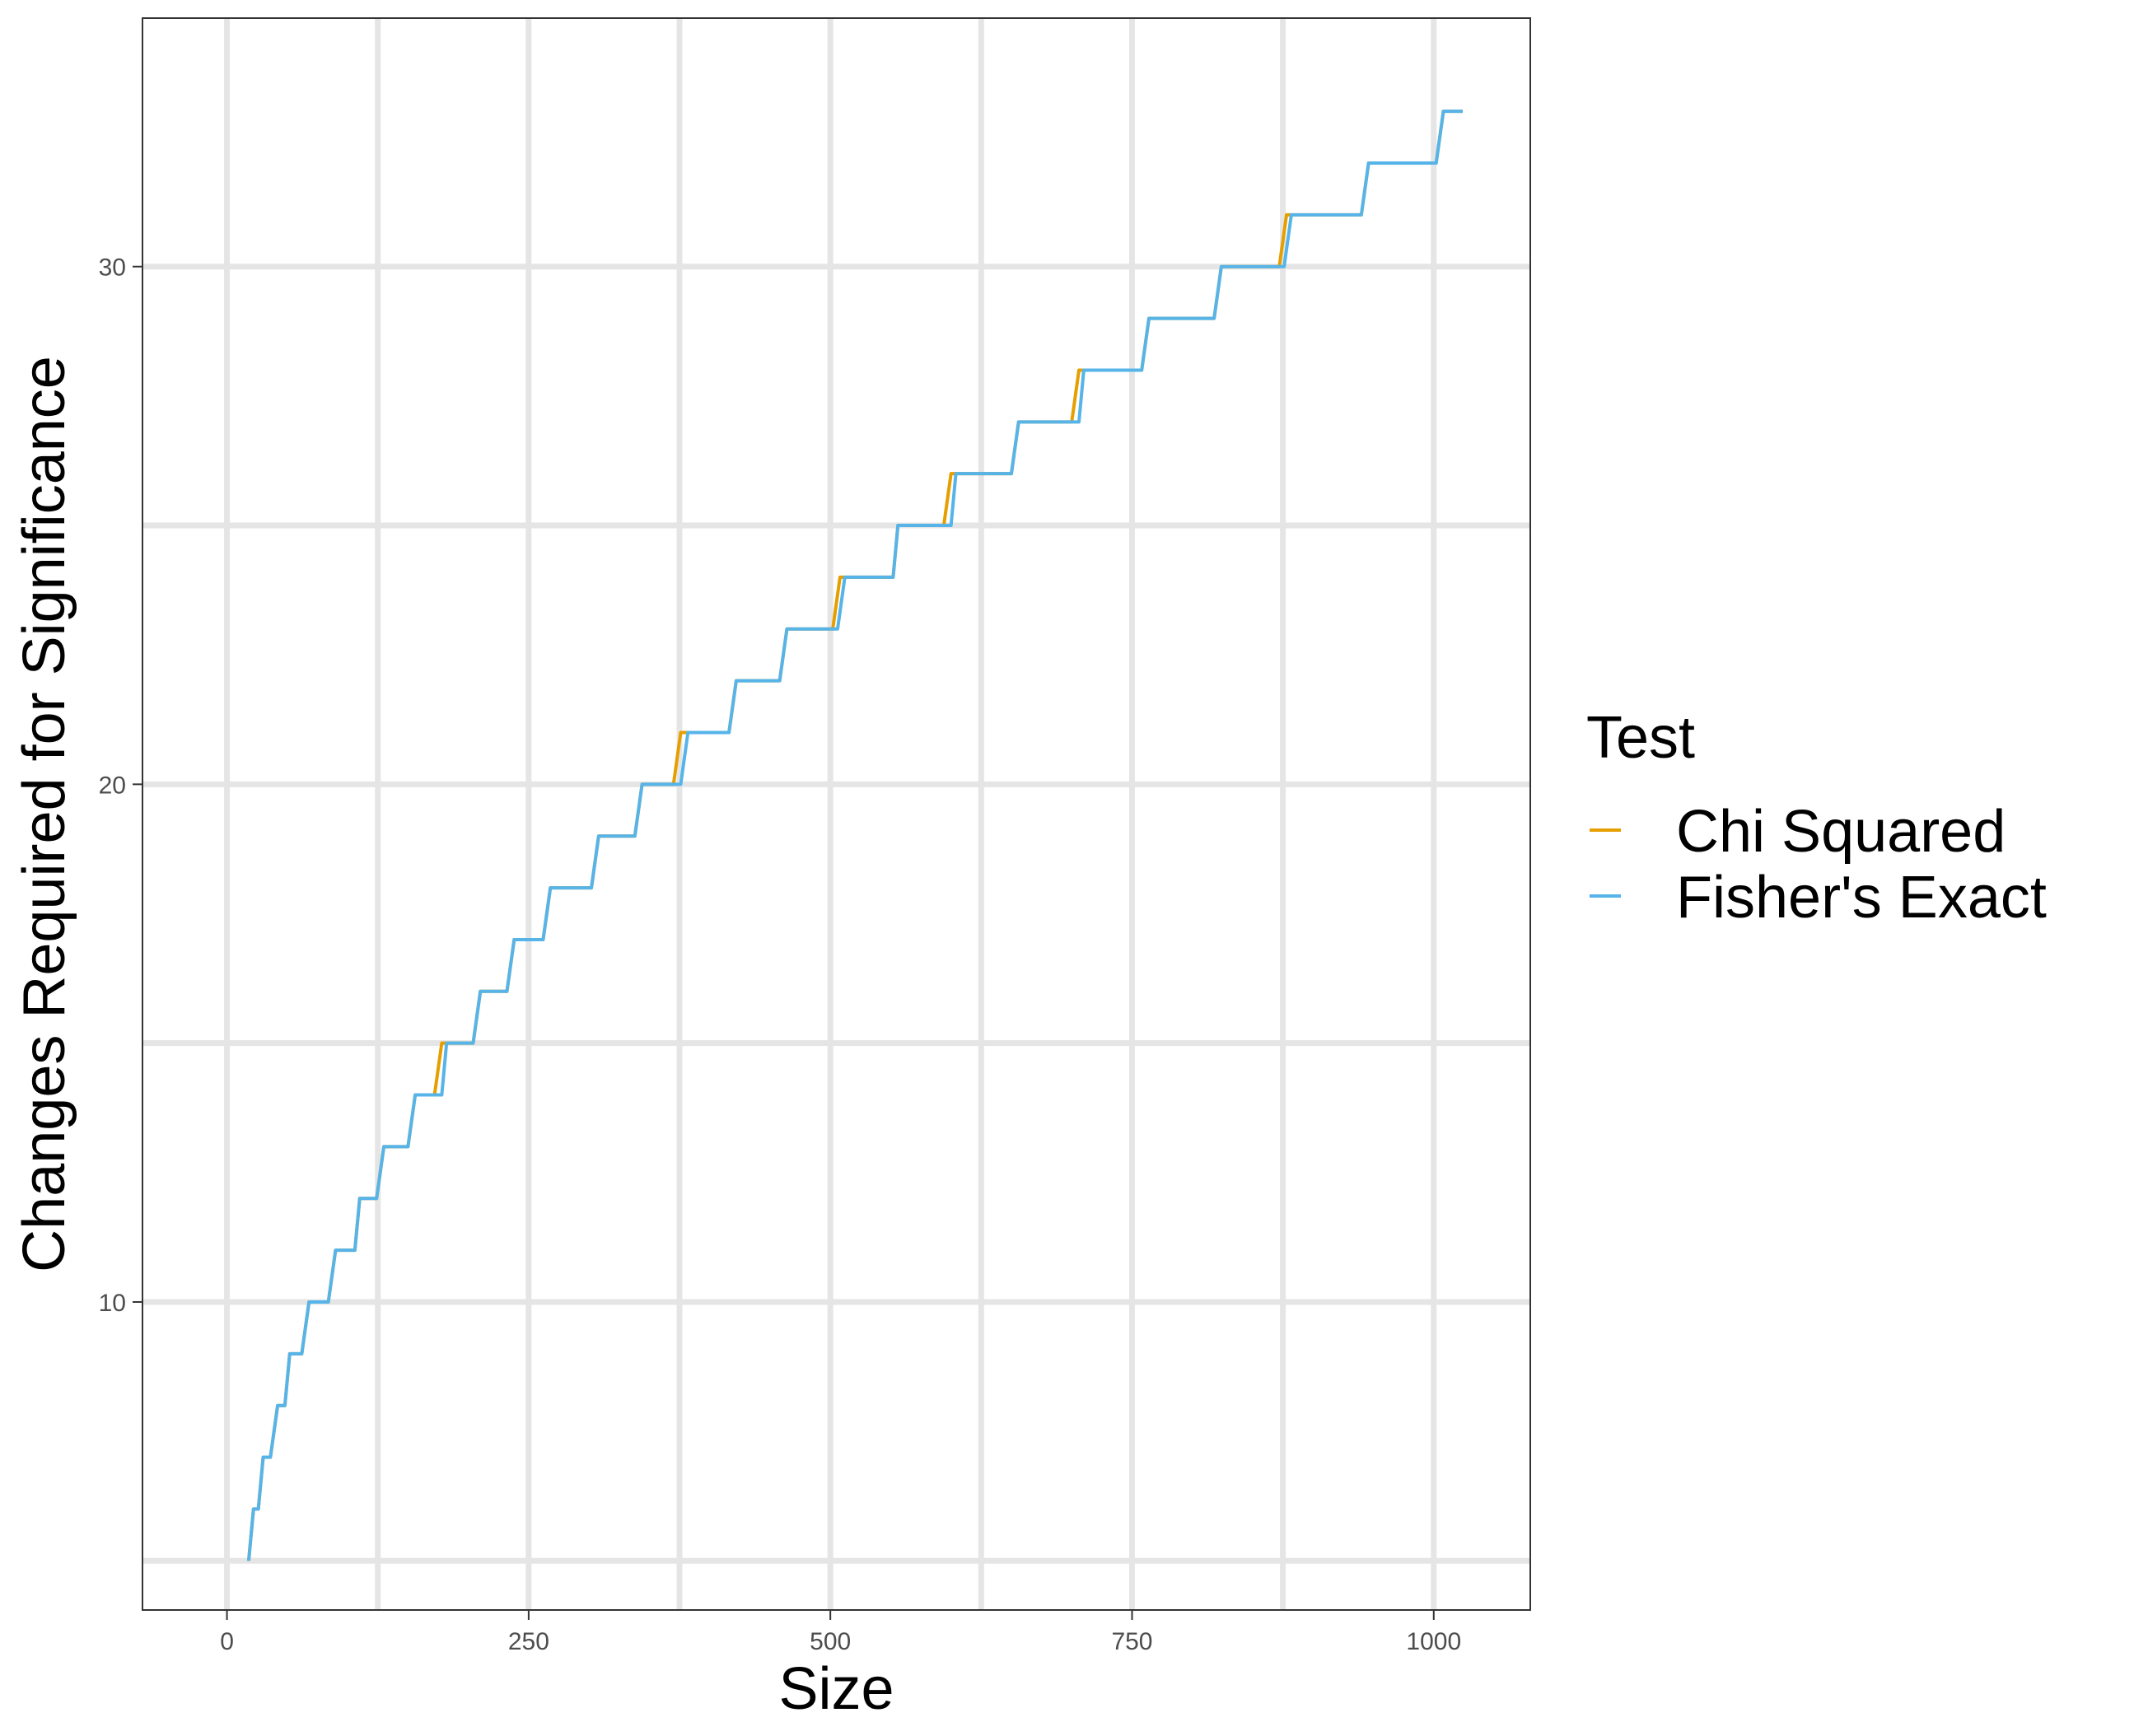 This screenshot has height=1736, width=2134. What do you see at coordinates (836, 1689) in the screenshot?
I see `x-axis-title: Size` at bounding box center [836, 1689].